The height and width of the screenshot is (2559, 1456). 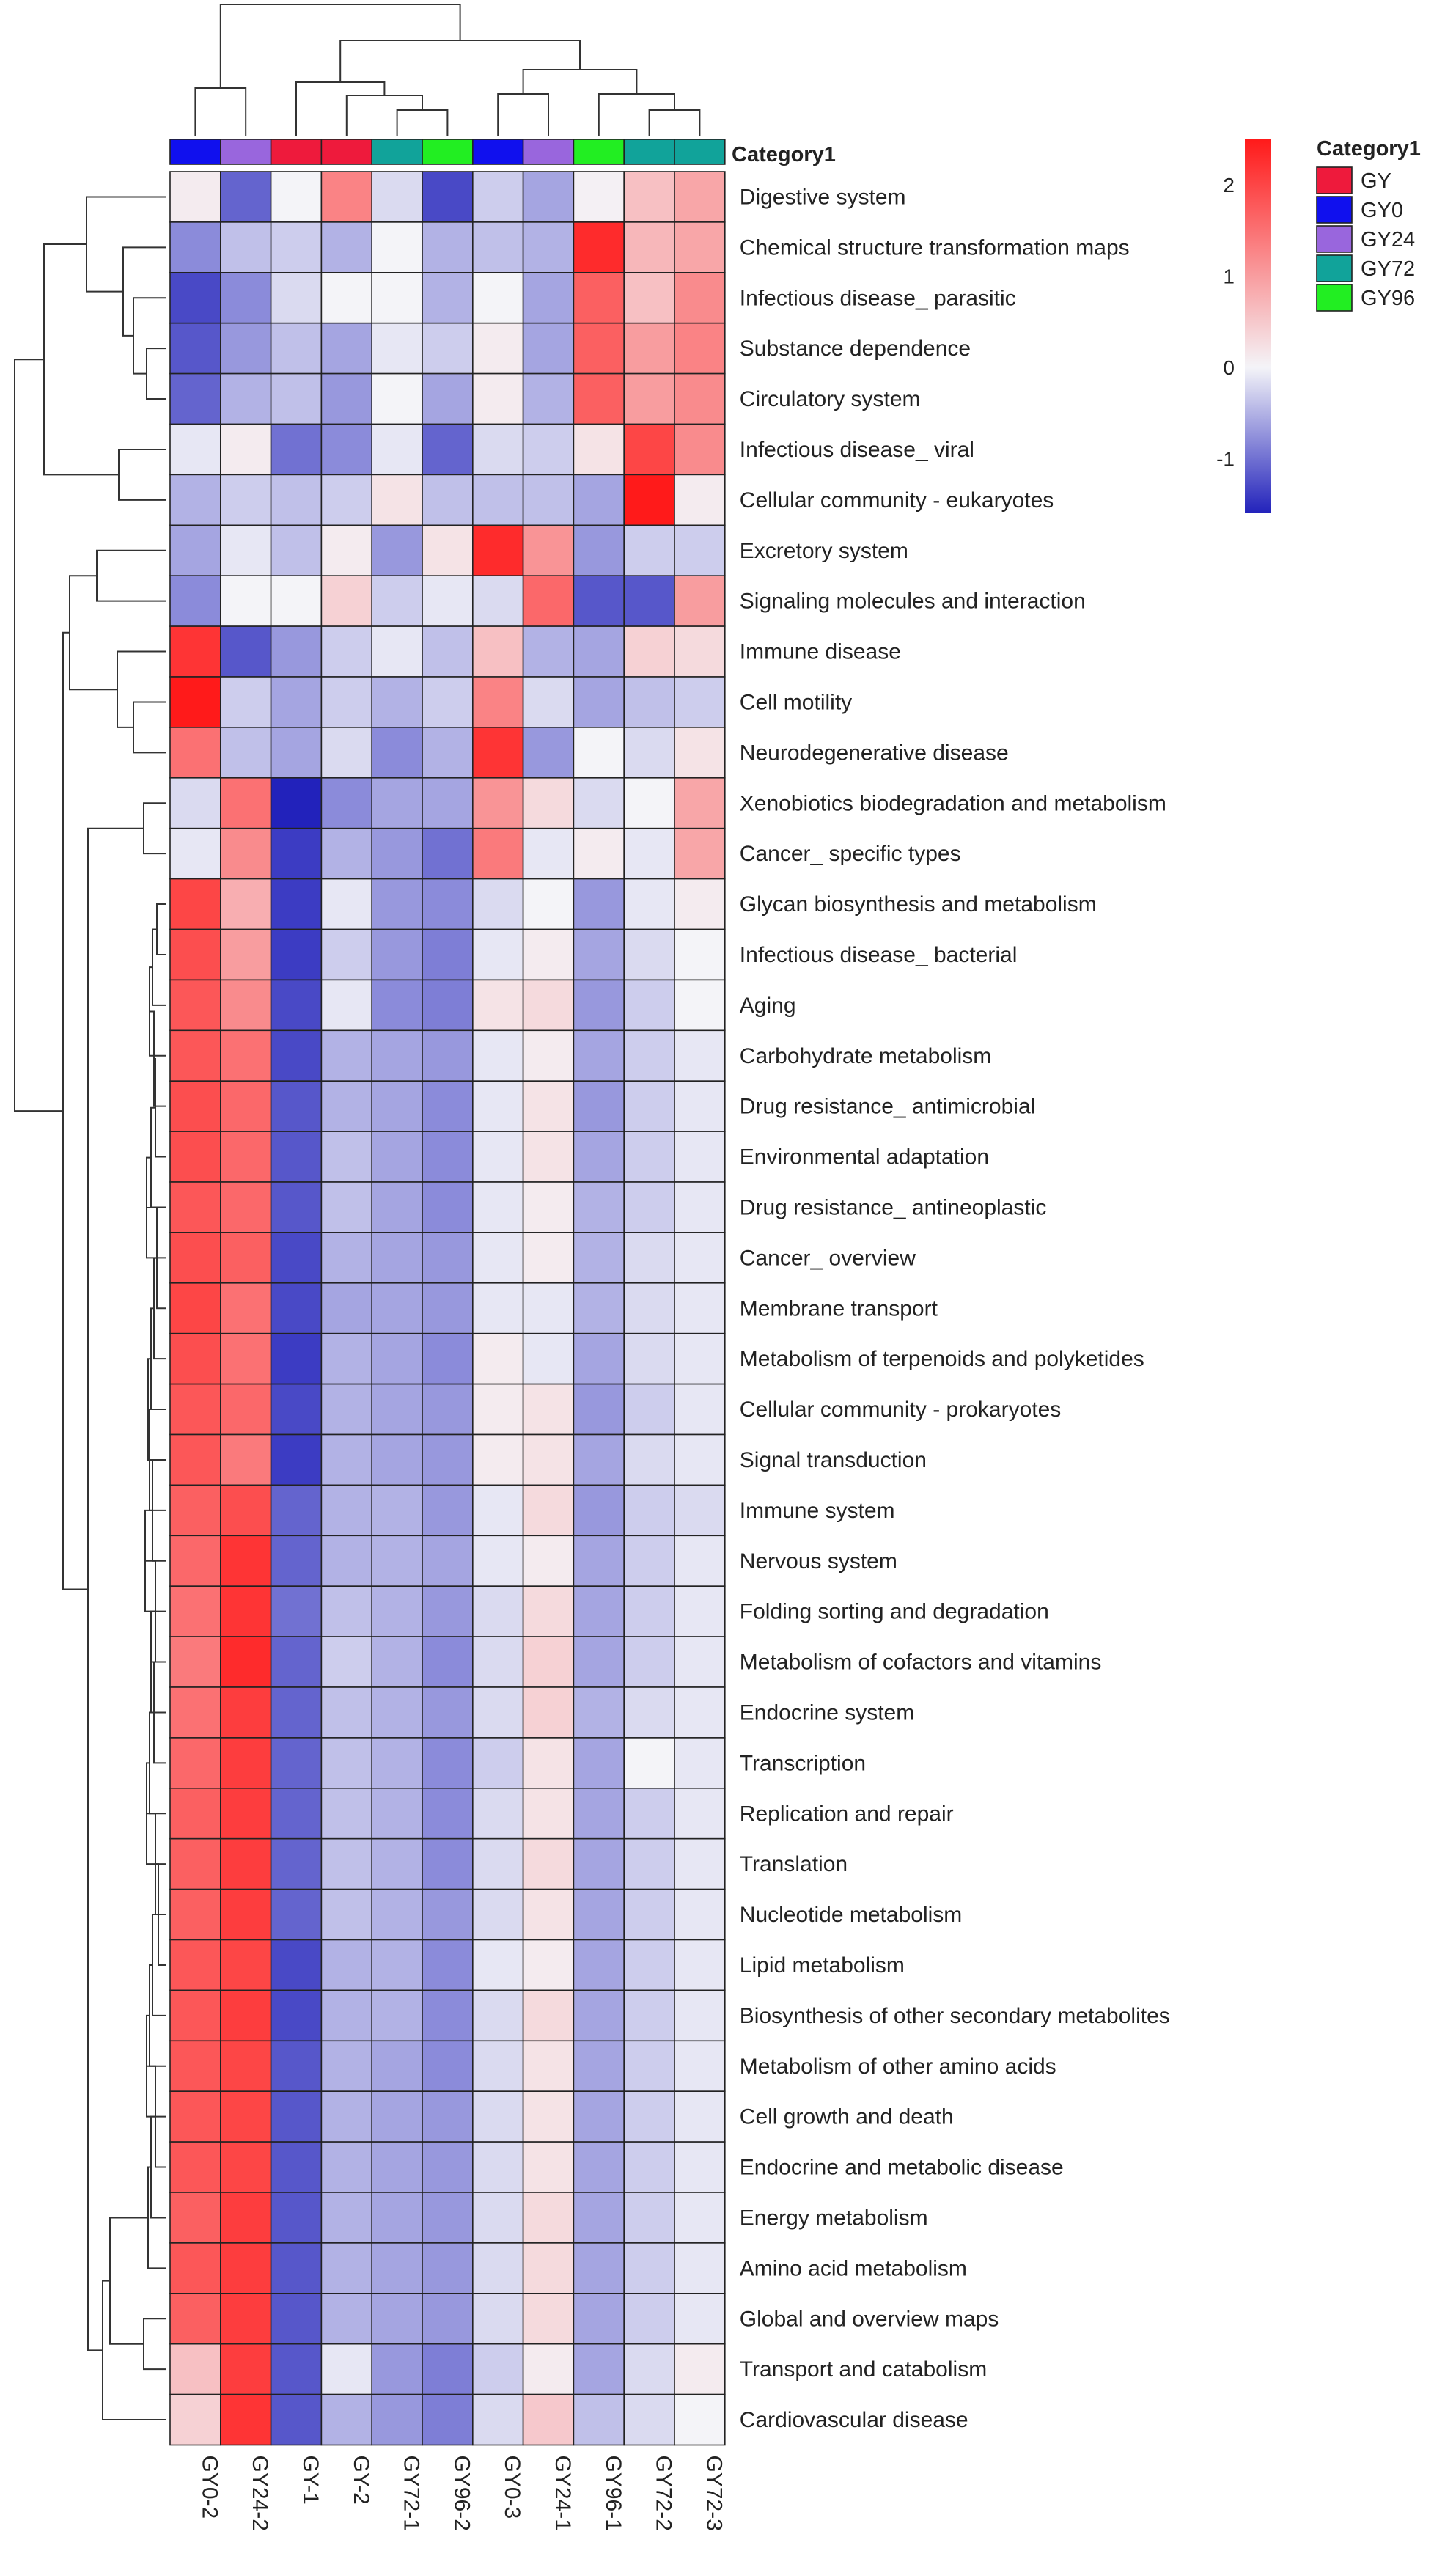 What do you see at coordinates (1368, 225) in the screenshot?
I see `group-legend: Category1 GY GY0 GY24 GY72 GY96` at bounding box center [1368, 225].